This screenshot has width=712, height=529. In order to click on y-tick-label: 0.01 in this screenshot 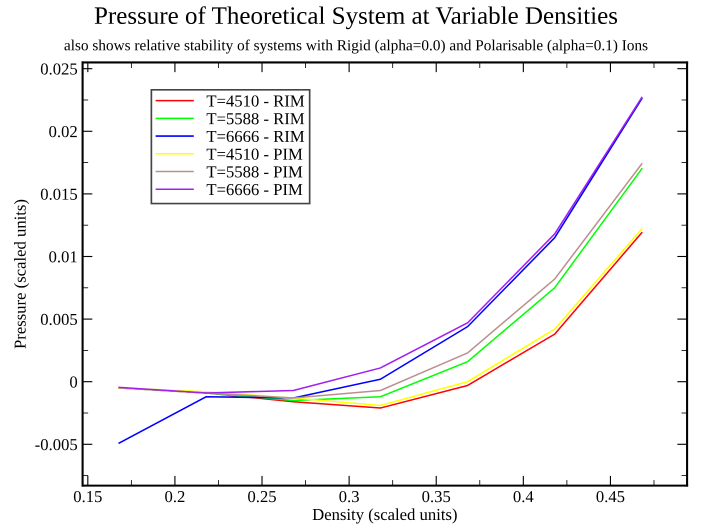, I will do `click(63, 257)`.